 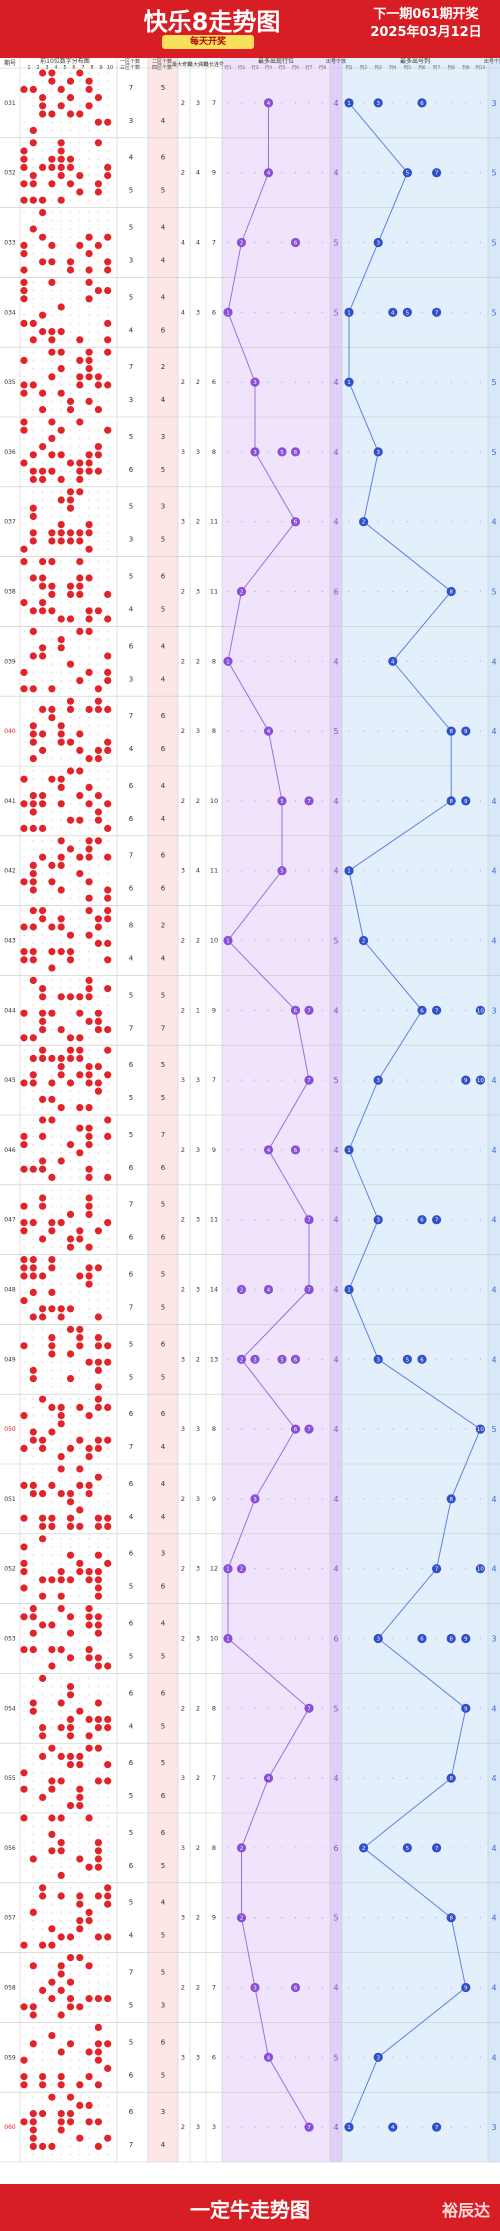 I want to click on col-extra-ball, so click(x=422, y=1359).